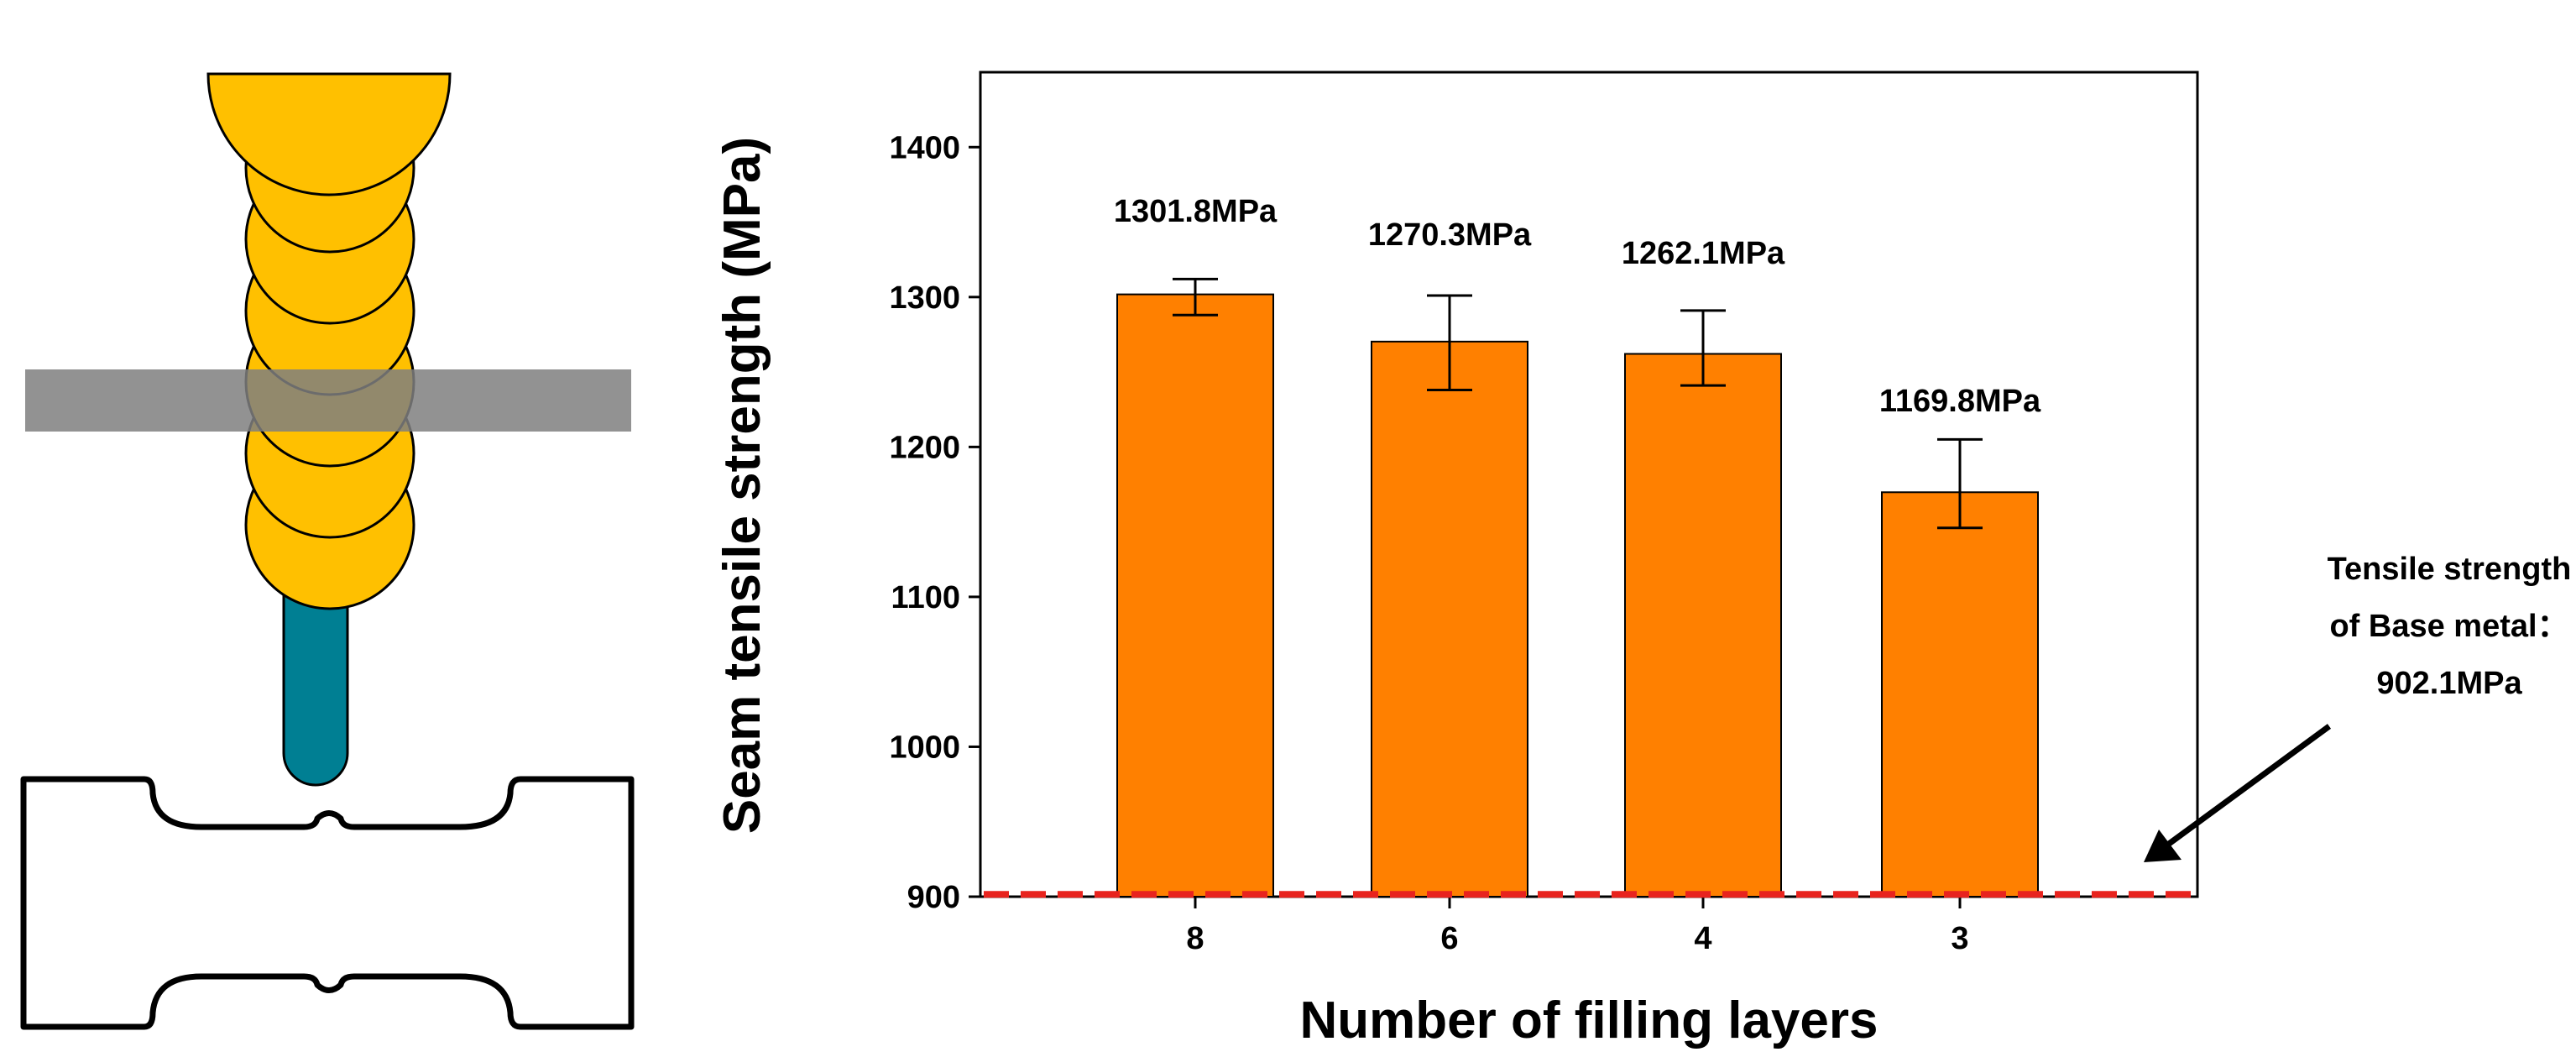 The width and height of the screenshot is (2576, 1052). What do you see at coordinates (2449, 684) in the screenshot?
I see `annotation-line-3: 902.1MPa` at bounding box center [2449, 684].